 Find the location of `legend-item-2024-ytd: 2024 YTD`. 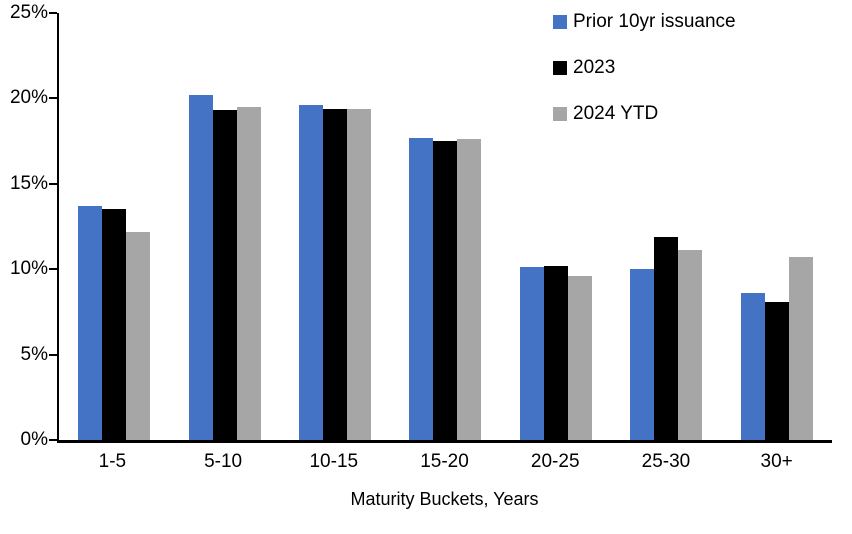

legend-item-2024-ytd: 2024 YTD is located at coordinates (644, 114).